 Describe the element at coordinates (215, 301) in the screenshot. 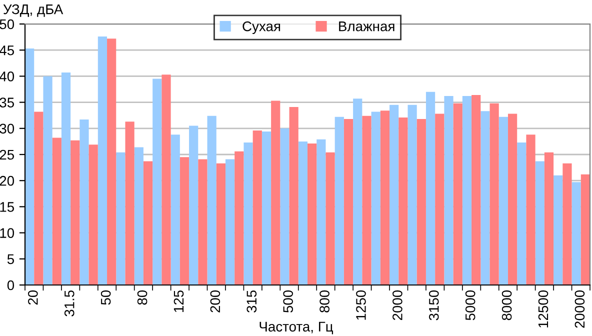

I see `x-tick-label: 200` at that location.